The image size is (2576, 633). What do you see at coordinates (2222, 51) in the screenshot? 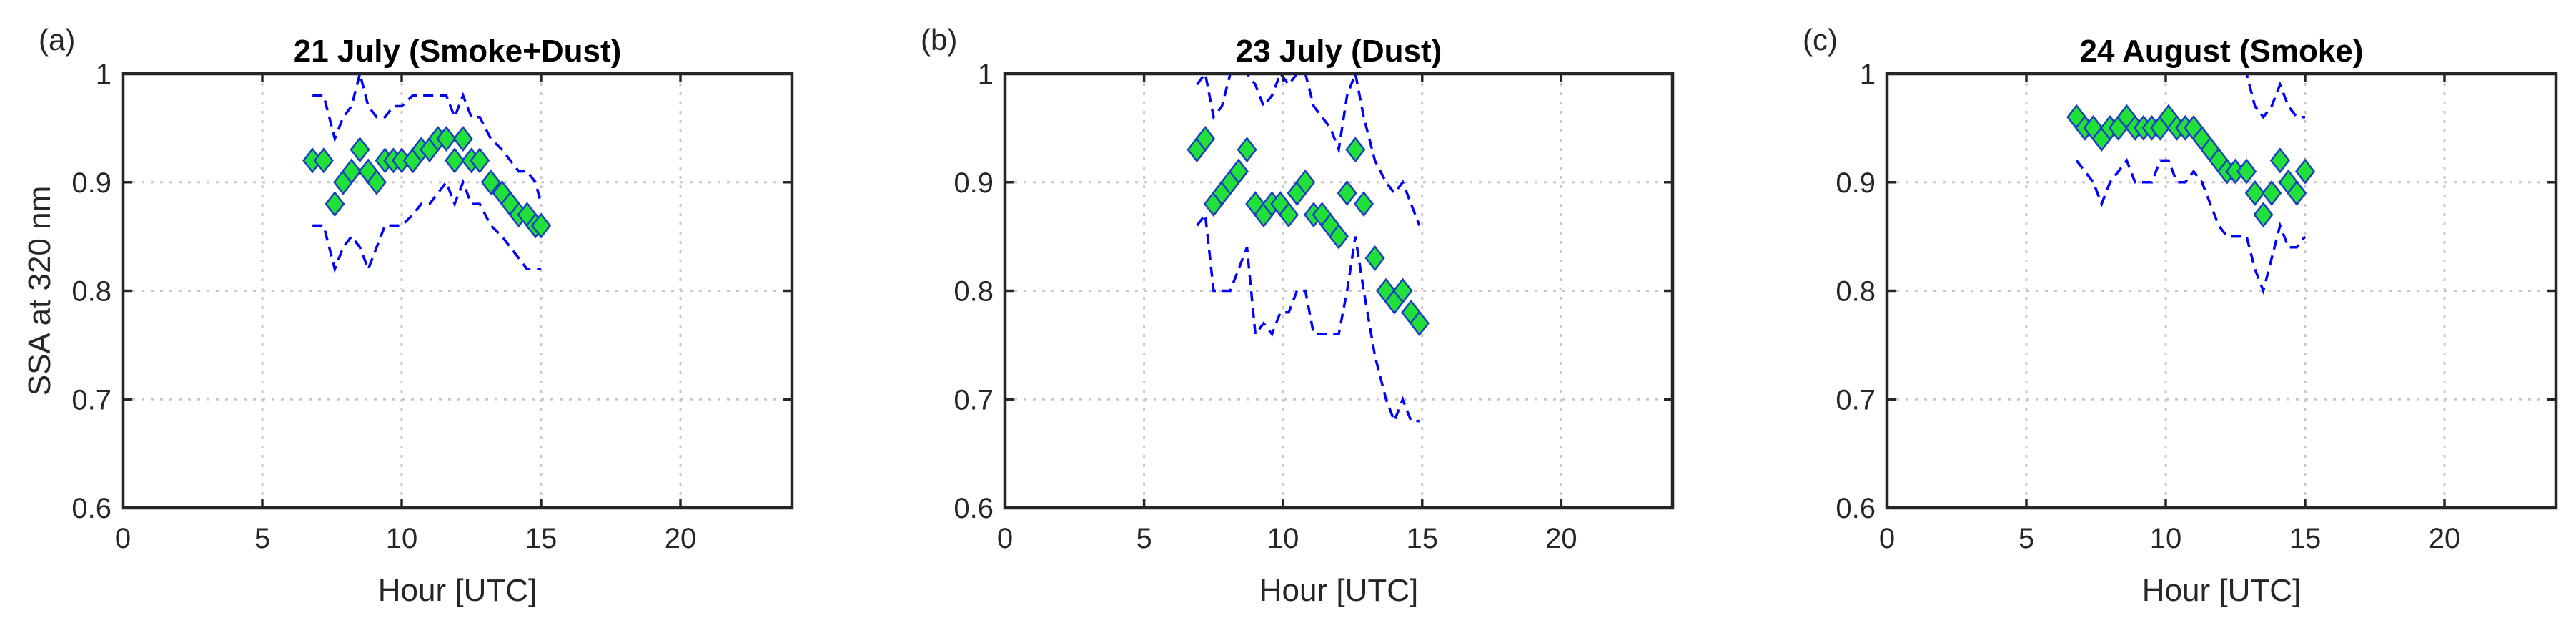
I see `chart-title: 24 August (Smoke)` at bounding box center [2222, 51].